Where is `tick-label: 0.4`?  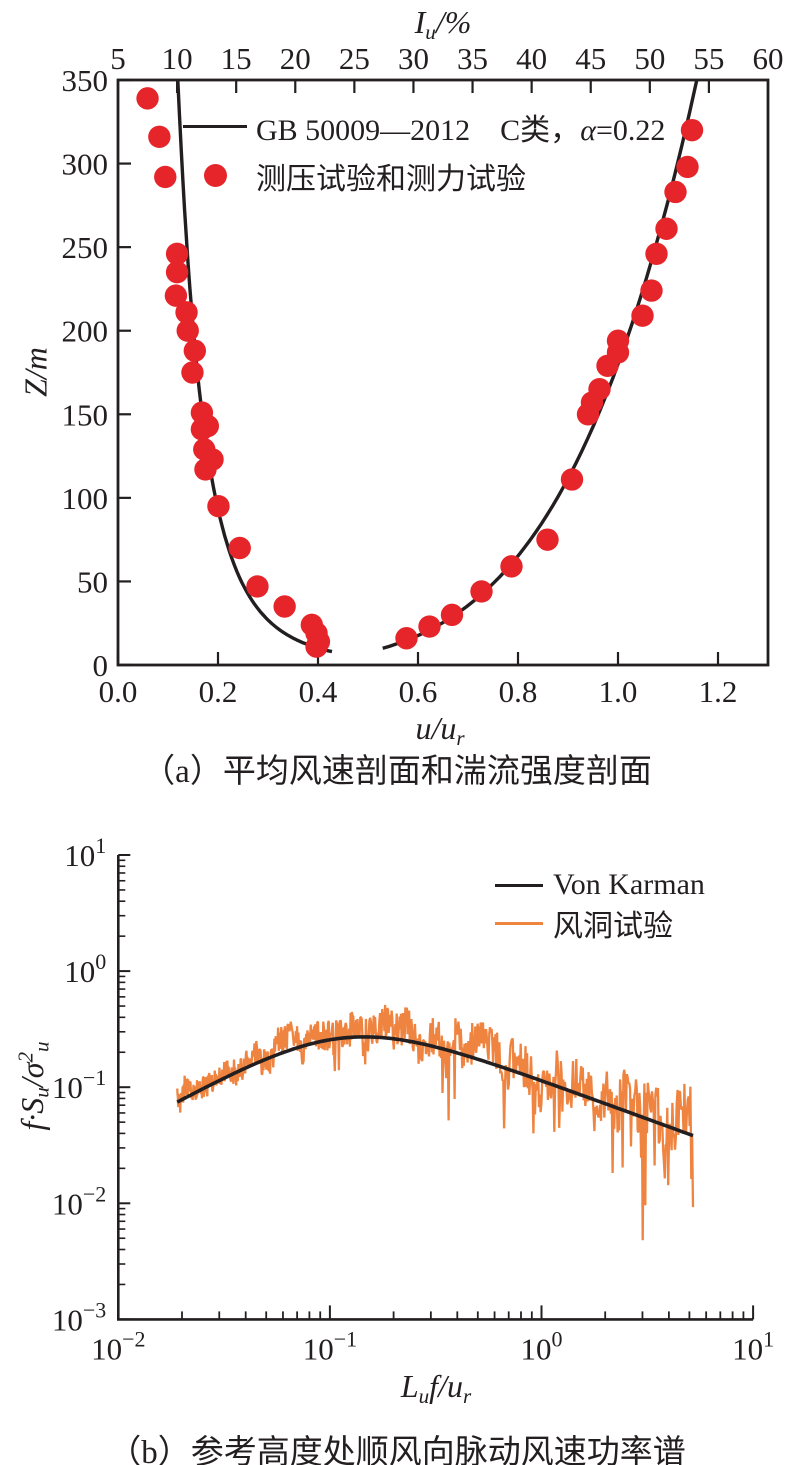
tick-label: 0.4 is located at coordinates (318, 691).